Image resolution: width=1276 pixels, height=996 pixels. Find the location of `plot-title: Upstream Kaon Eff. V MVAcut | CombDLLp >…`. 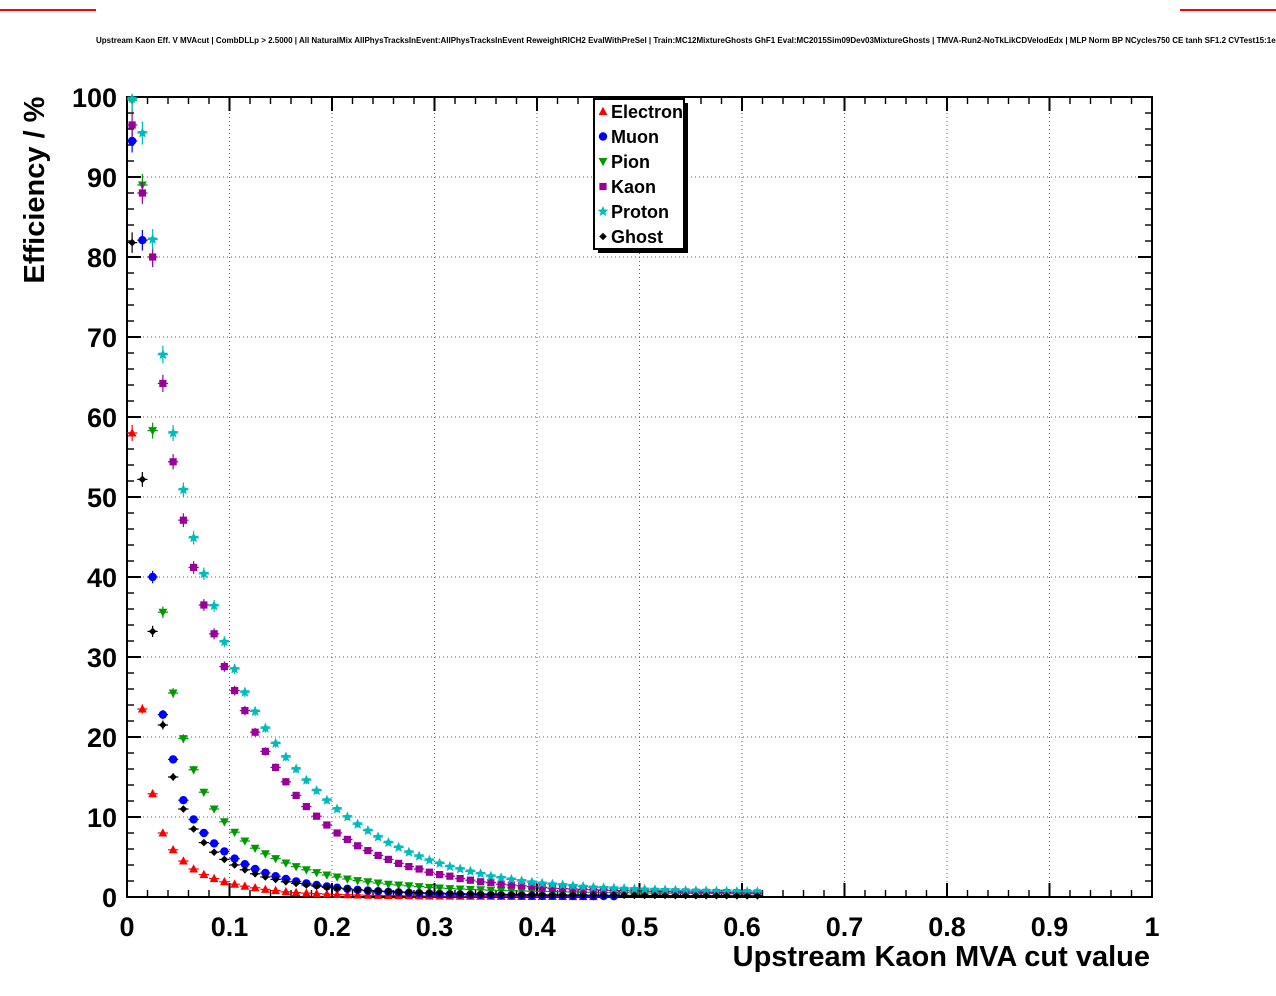

plot-title: Upstream Kaon Eff. V MVAcut | CombDLLp >… is located at coordinates (686, 40).